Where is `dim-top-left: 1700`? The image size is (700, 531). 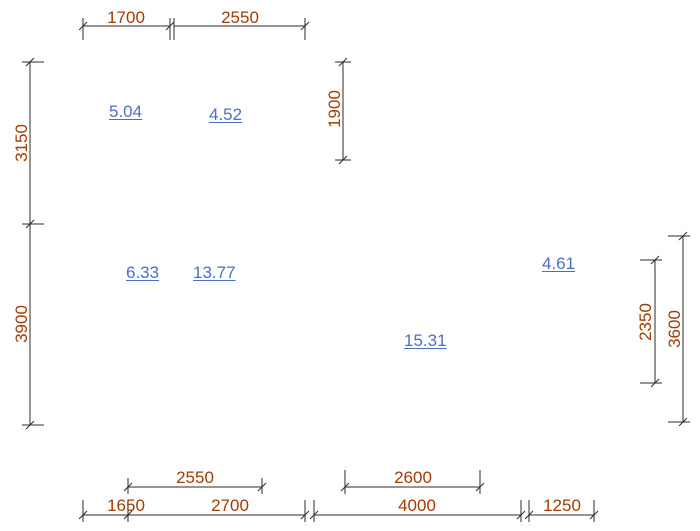
dim-top-left: 1700 is located at coordinates (126, 24).